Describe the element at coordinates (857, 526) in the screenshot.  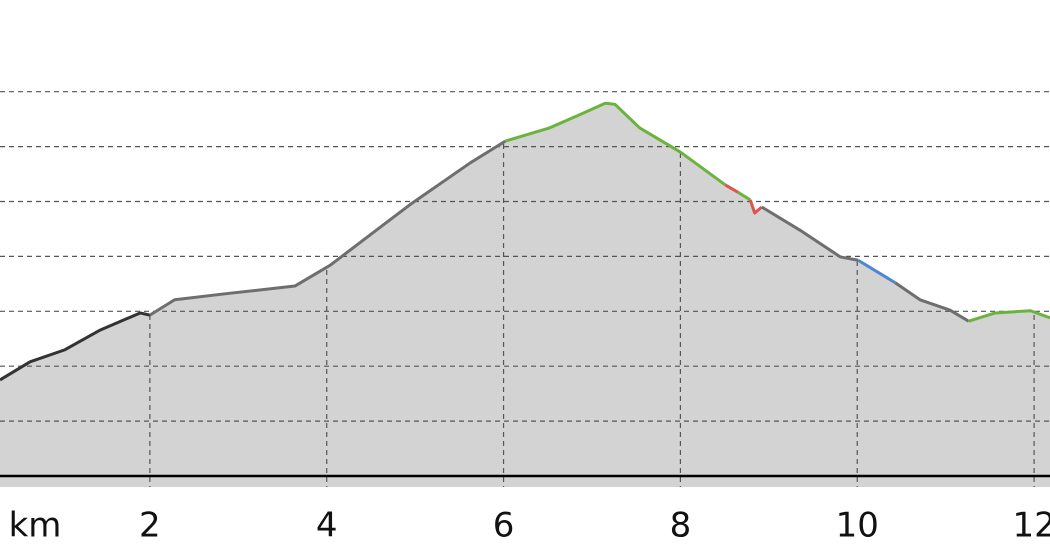
I see `x-tick-label: 10` at that location.